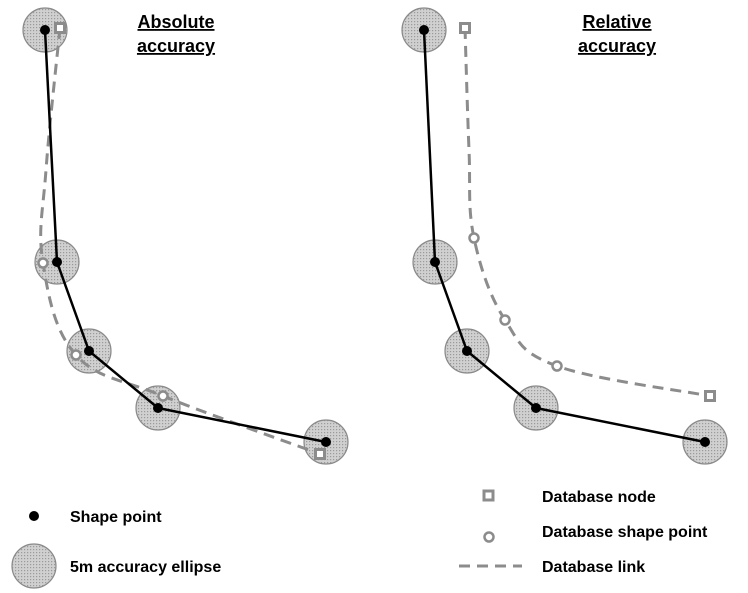 The height and width of the screenshot is (593, 748). Describe the element at coordinates (175, 22) in the screenshot. I see `absolute-title-line-1: Absolute` at that location.